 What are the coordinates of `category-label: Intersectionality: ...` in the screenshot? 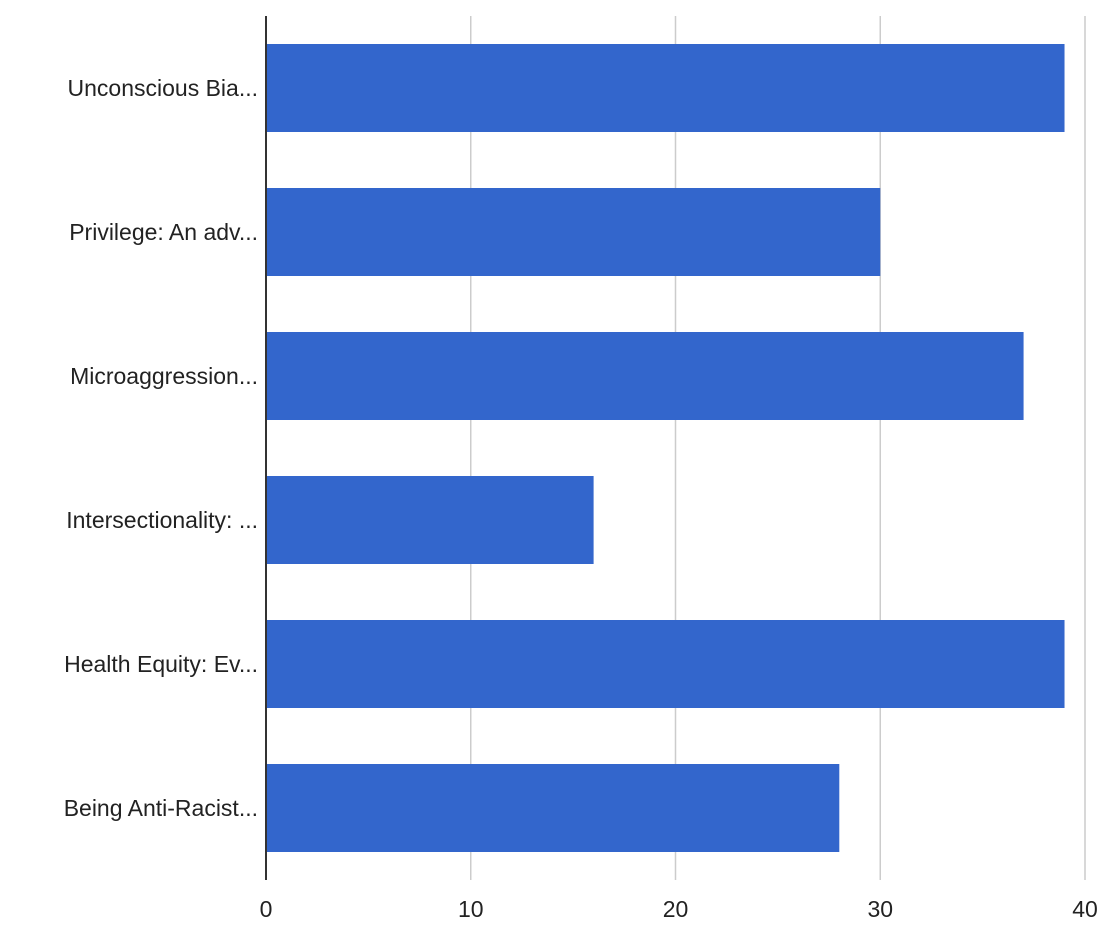 It's located at (162, 520).